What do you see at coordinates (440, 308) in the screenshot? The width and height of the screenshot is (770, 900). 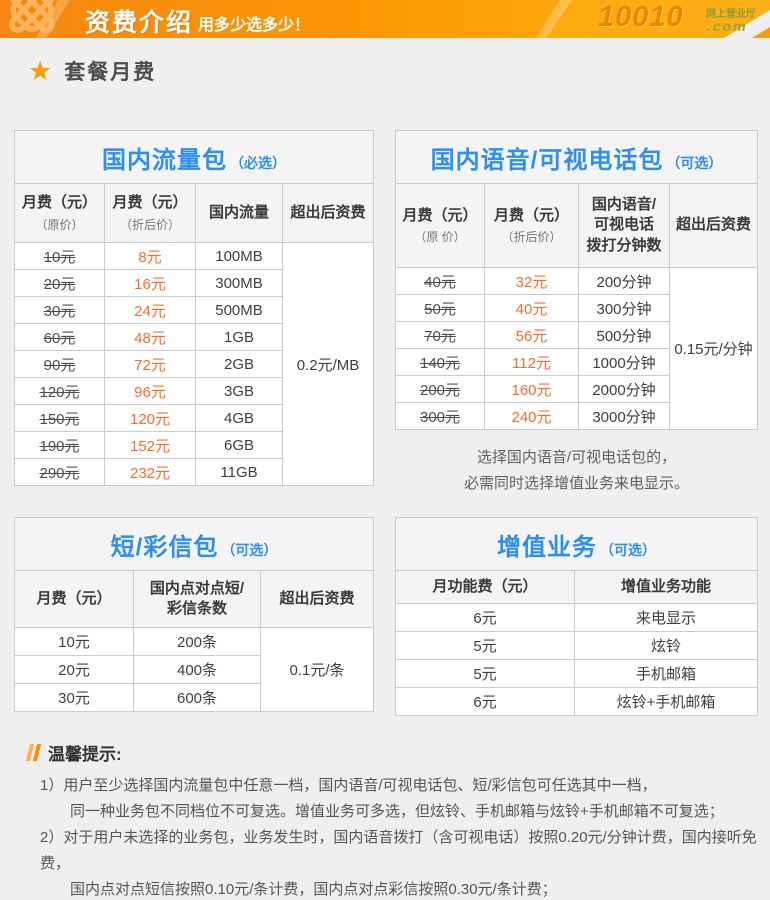 I see `original-price: 50元` at bounding box center [440, 308].